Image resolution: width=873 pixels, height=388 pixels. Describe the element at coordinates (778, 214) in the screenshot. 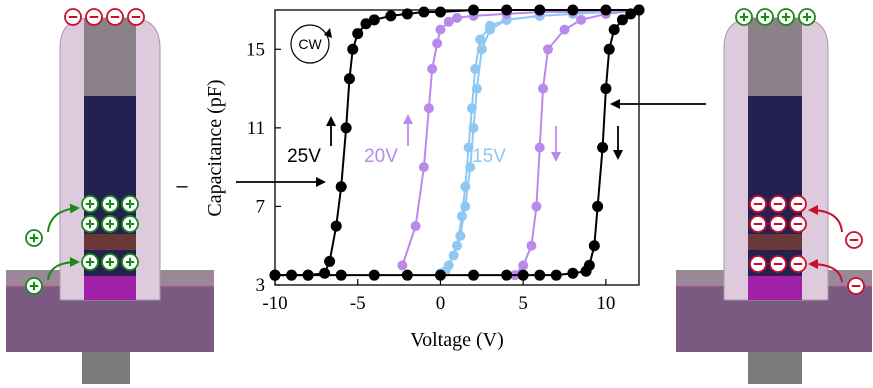

I see `upper-charges: ⊖⊖⊖⊖⊖⊖` at that location.